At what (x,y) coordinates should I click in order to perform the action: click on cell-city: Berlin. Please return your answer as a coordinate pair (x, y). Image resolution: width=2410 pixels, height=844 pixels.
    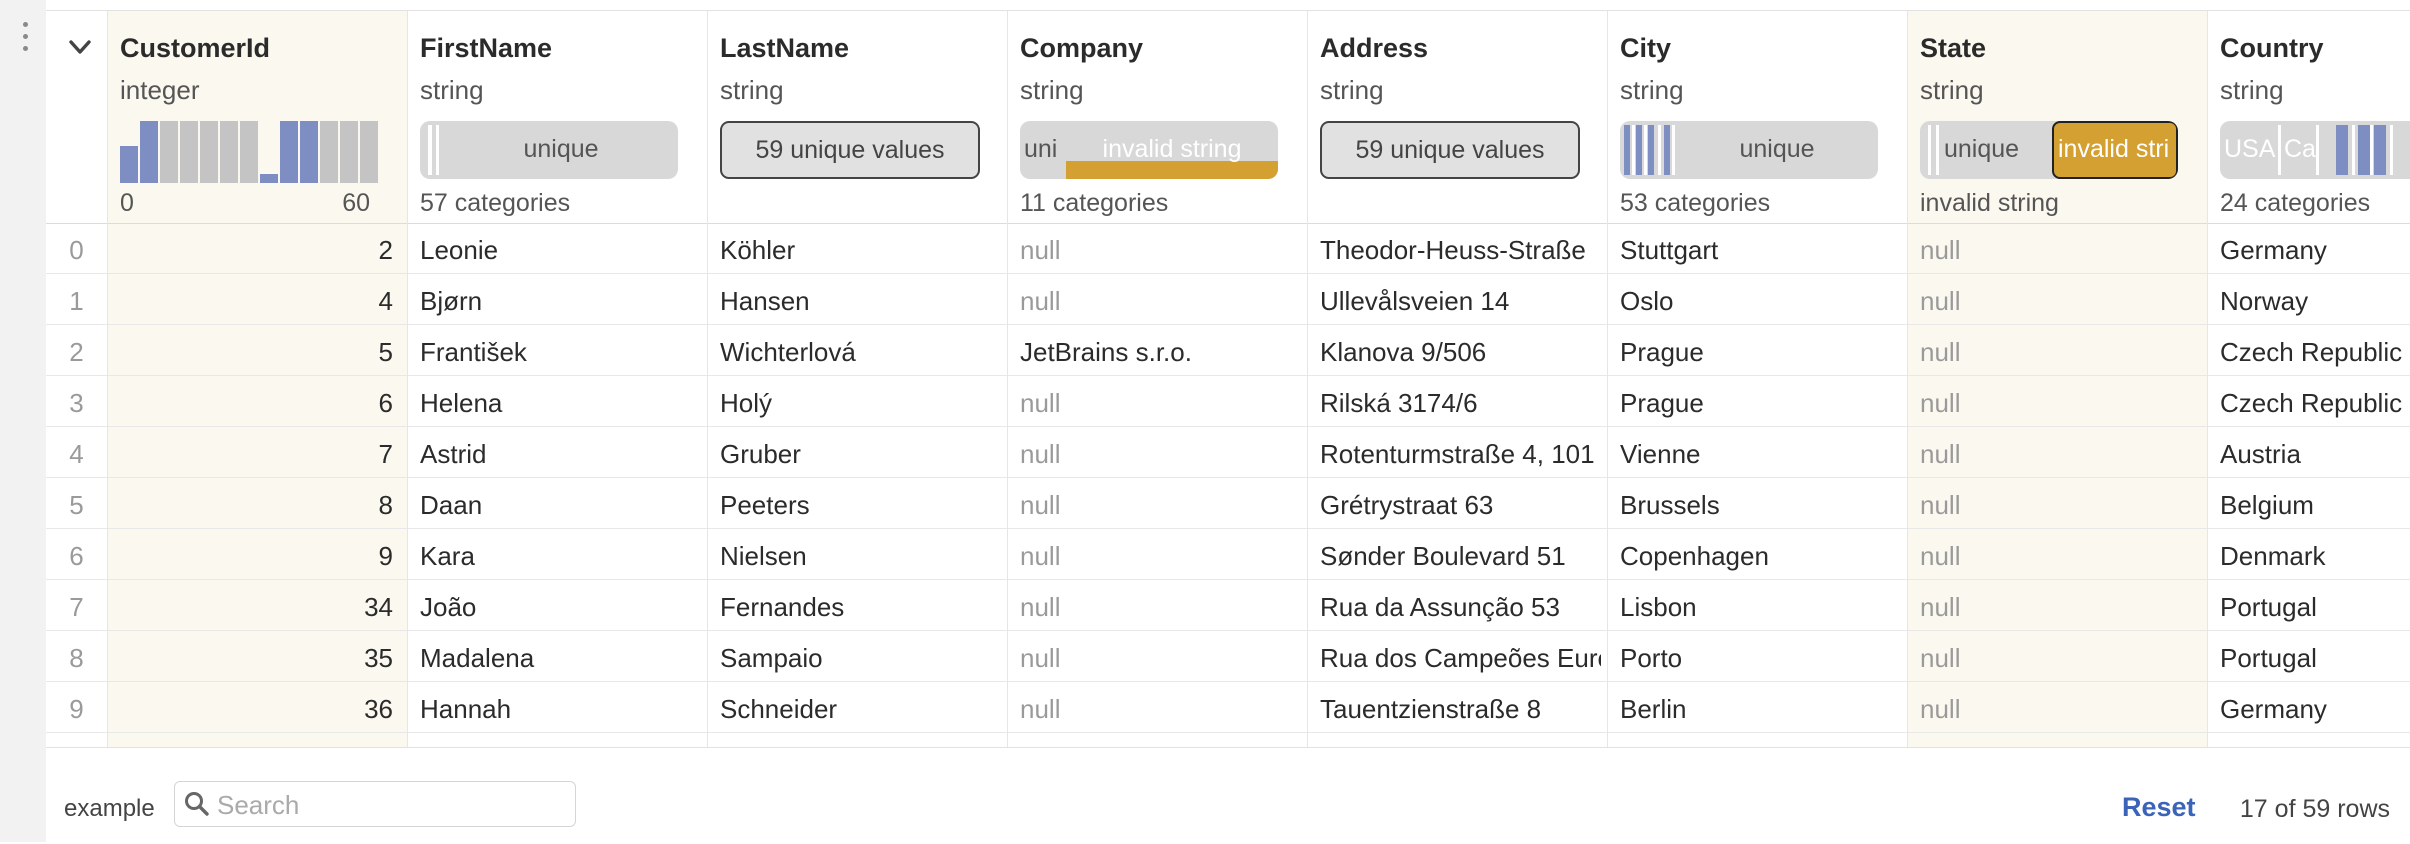
    Looking at the image, I should click on (1653, 709).